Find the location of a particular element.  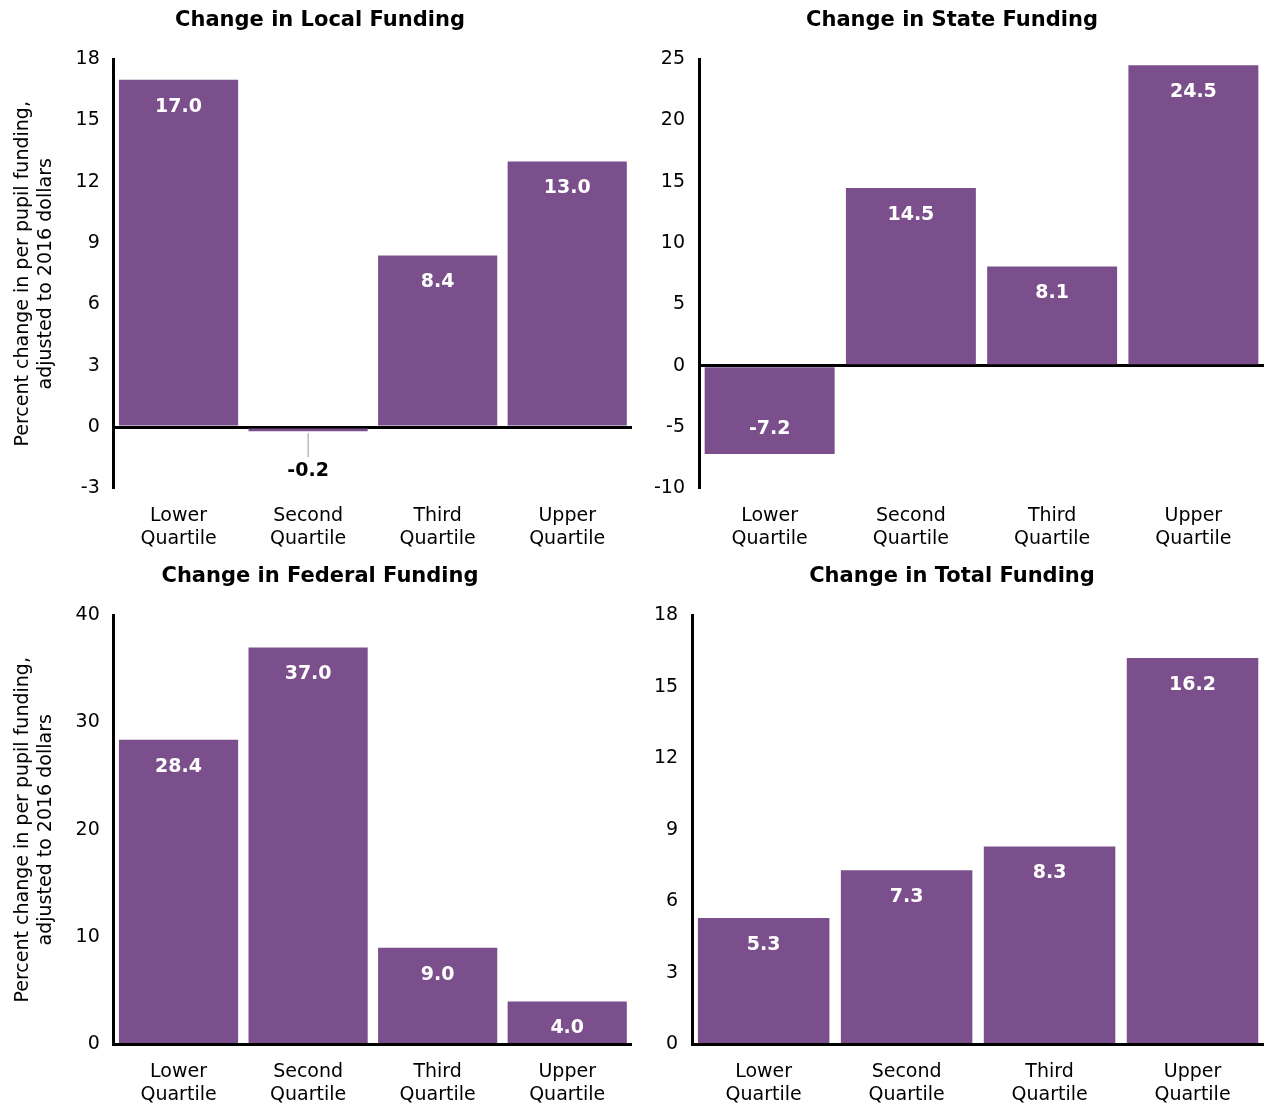

data-label: -7.2 is located at coordinates (769, 427).